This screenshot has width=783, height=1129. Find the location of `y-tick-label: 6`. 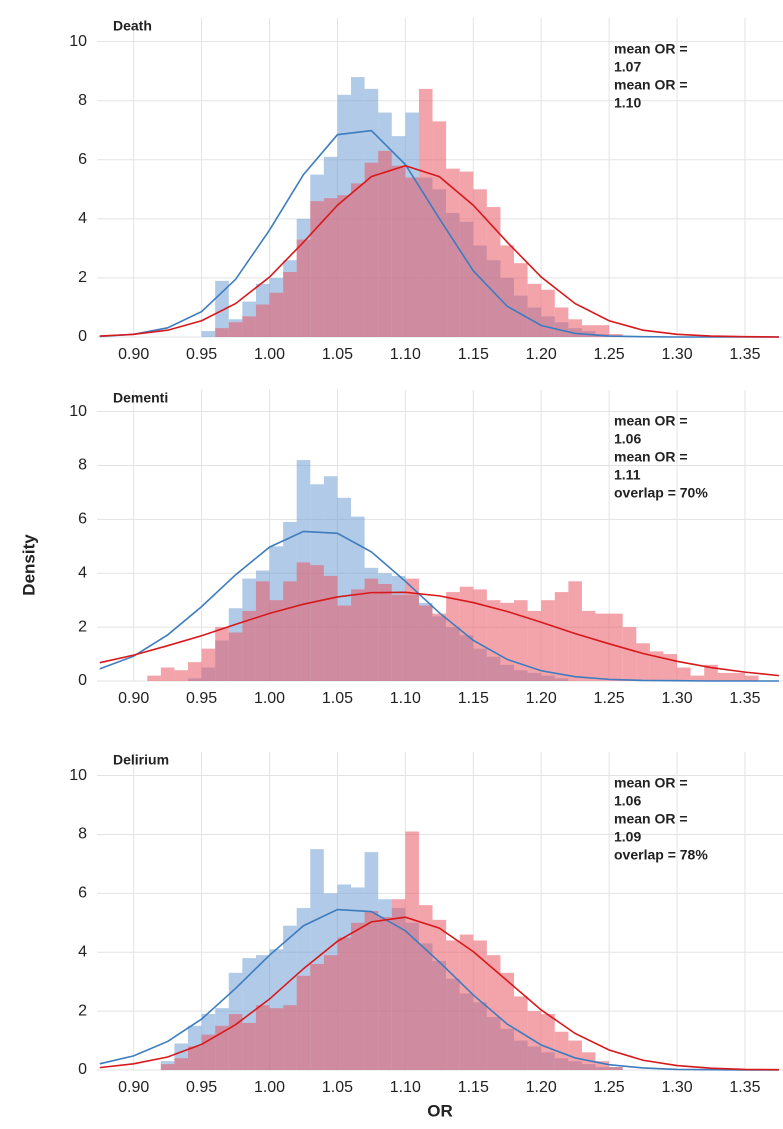

y-tick-label: 6 is located at coordinates (82, 519).